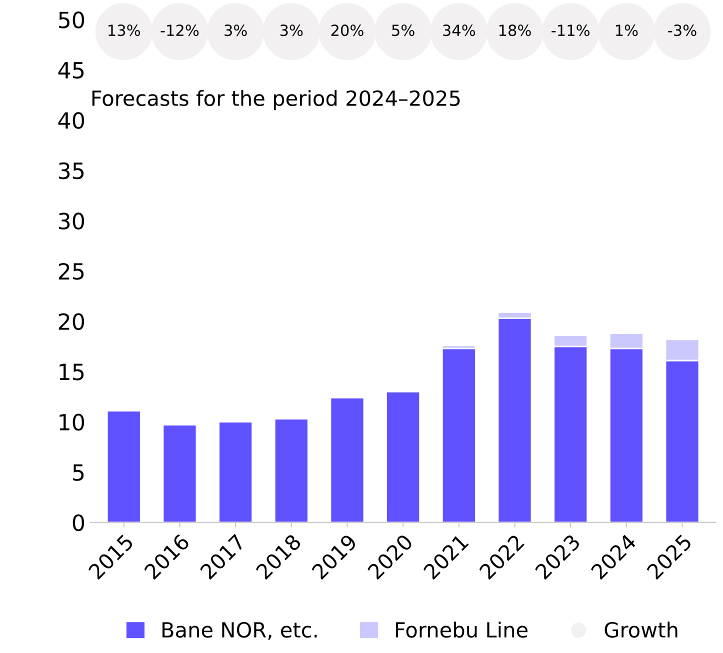 This screenshot has width=723, height=653. I want to click on annotation: -3%, so click(682, 30).